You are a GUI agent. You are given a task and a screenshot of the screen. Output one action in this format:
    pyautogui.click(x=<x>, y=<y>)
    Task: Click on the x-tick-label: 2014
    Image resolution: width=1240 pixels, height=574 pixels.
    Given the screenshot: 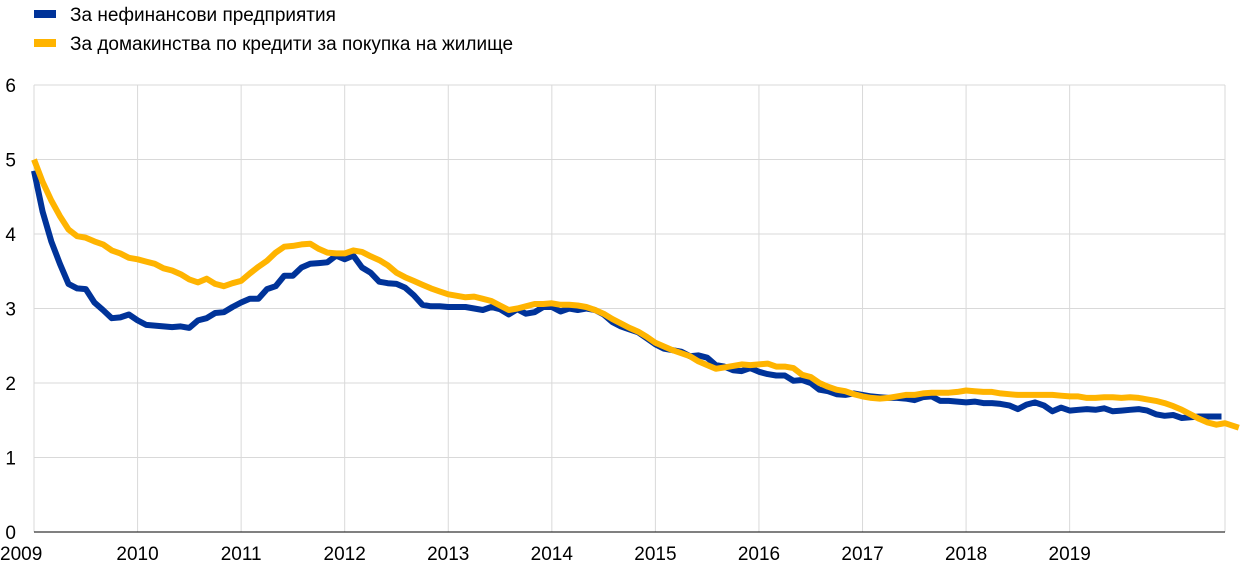 What is the action you would take?
    pyautogui.click(x=552, y=554)
    